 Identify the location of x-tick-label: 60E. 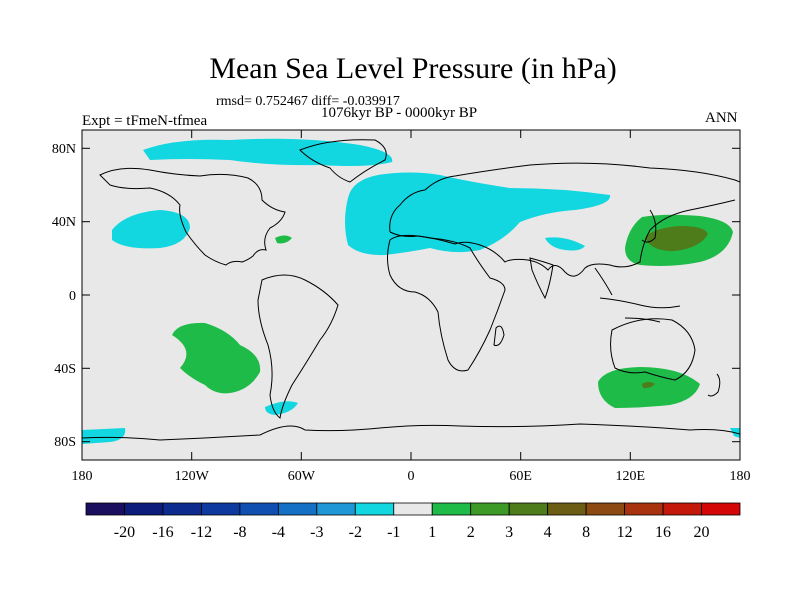
(520, 476).